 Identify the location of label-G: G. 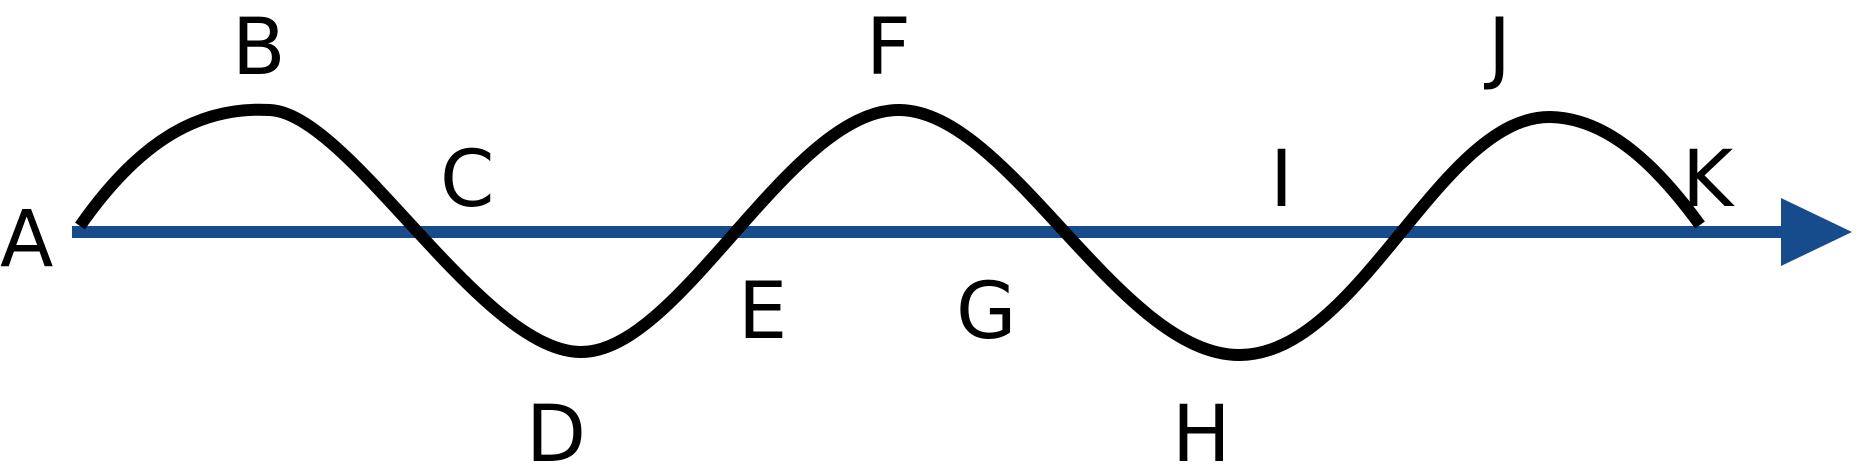
(986, 312).